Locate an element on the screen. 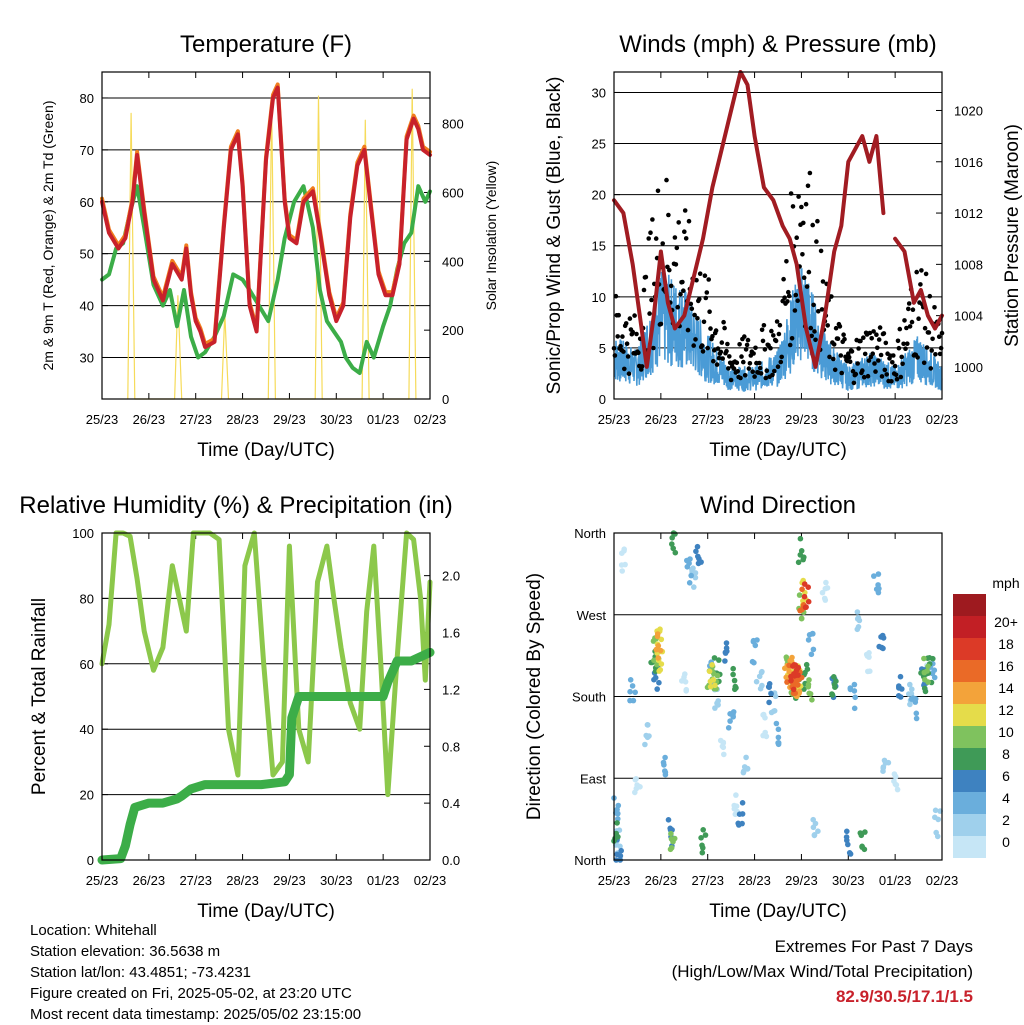  y-tick-label: 5 is located at coordinates (602, 348).